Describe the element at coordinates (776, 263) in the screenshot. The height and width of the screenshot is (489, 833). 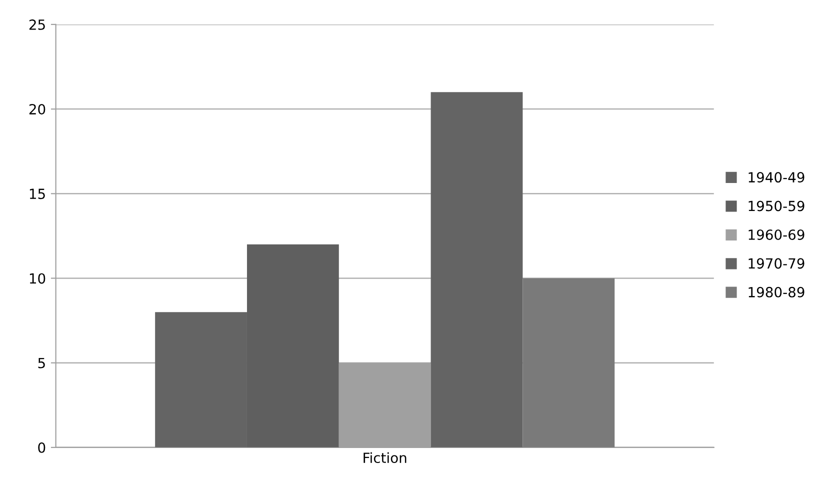
I see `legend-label: 1970-79` at that location.